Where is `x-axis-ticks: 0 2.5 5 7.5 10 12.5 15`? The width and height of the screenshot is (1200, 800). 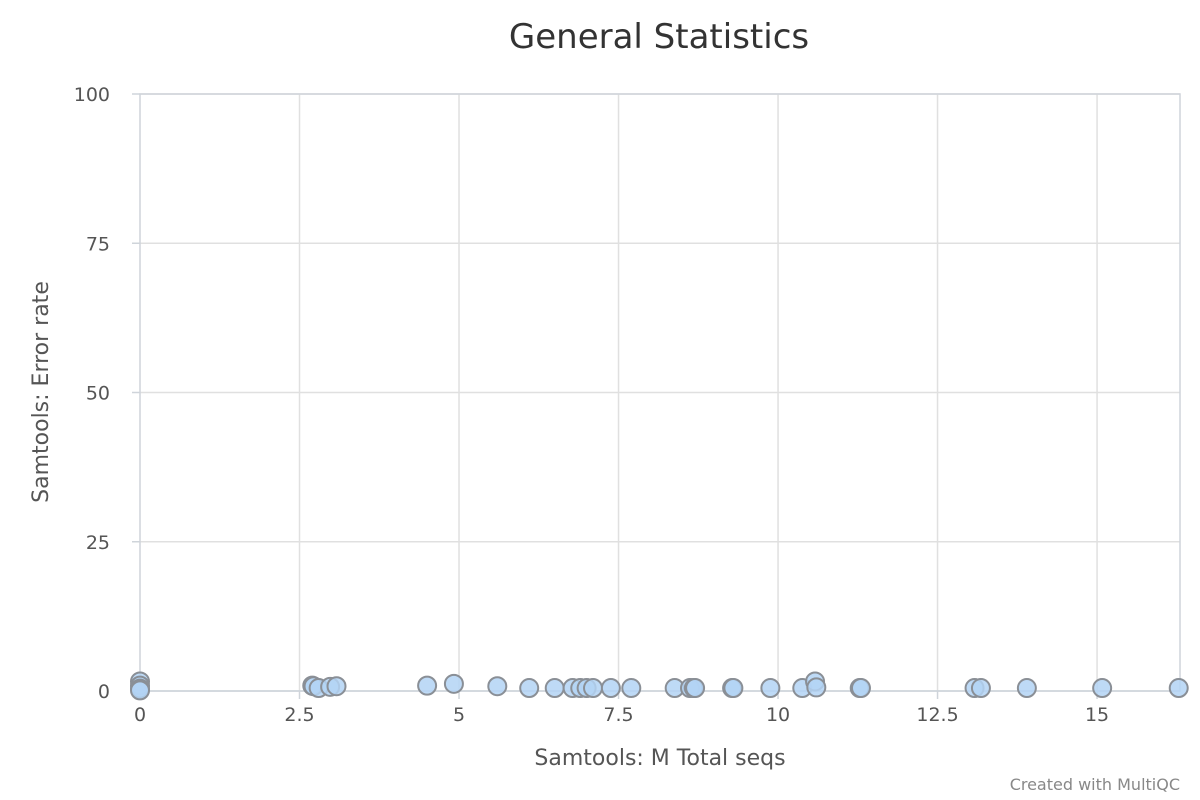 x-axis-ticks: 0 2.5 5 7.5 10 12.5 15 is located at coordinates (621, 708).